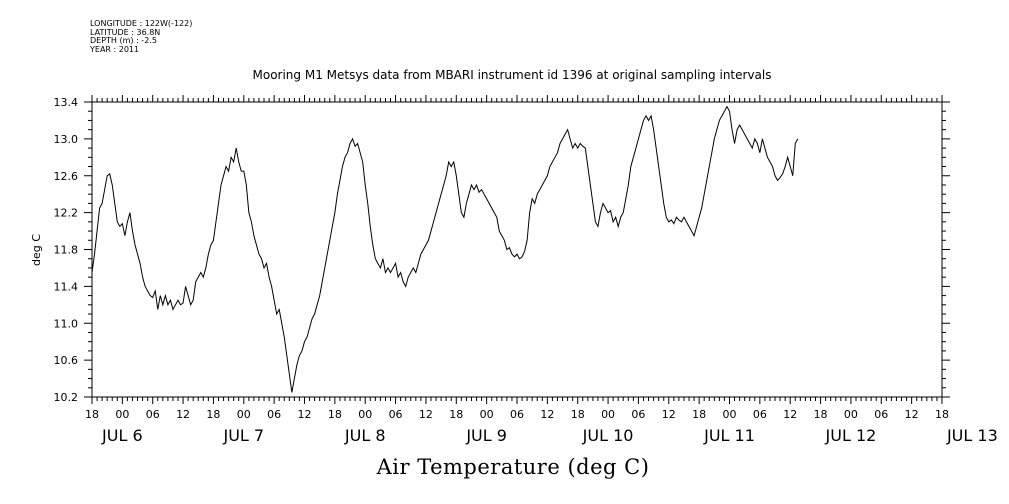 The image size is (1009, 504). I want to click on latitude-line: LATITUDE : 36.8N, so click(125, 32).